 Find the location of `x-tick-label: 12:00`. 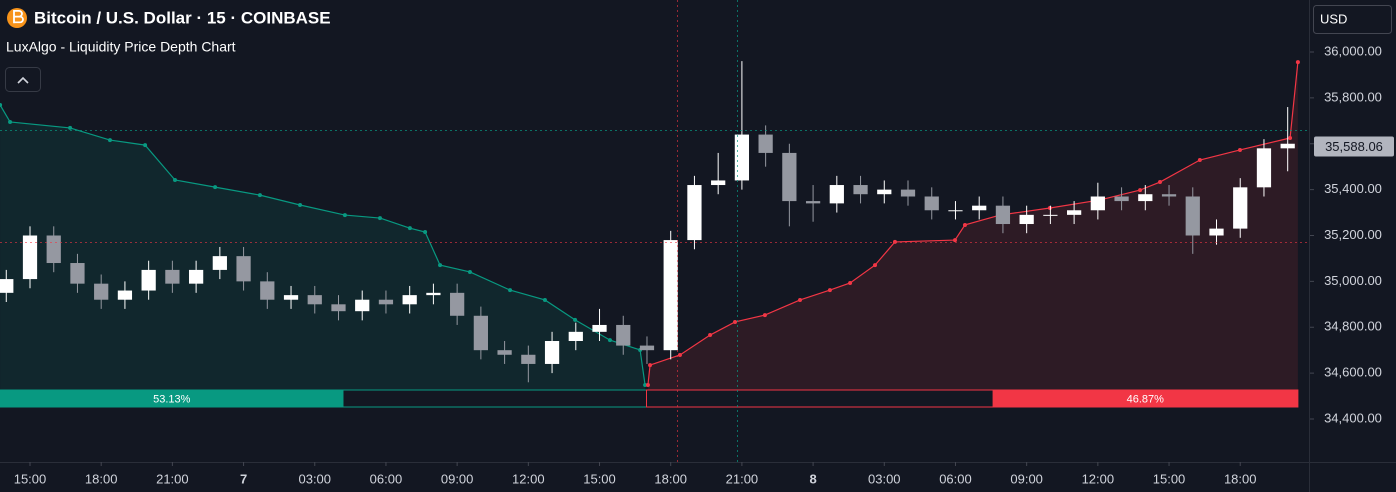

x-tick-label: 12:00 is located at coordinates (528, 478).